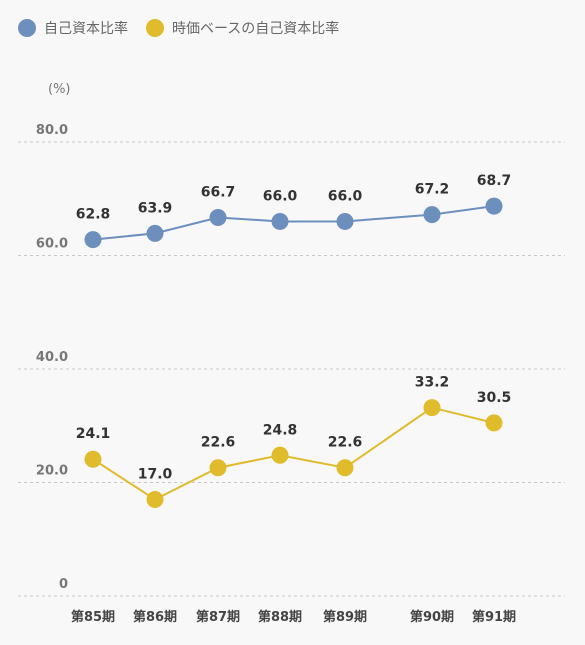 The image size is (585, 645). Describe the element at coordinates (59, 89) in the screenshot. I see `y-axis-unit-label: (%)` at that location.